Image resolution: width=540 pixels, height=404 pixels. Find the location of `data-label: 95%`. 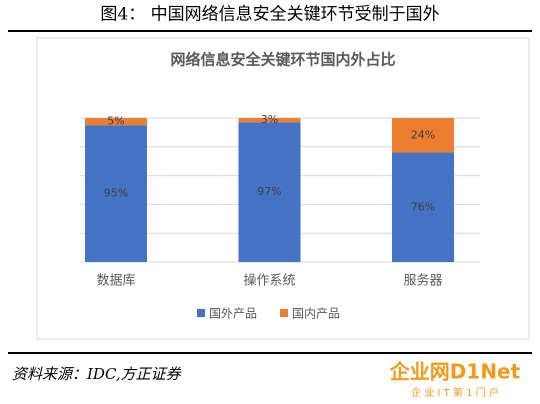

data-label: 95% is located at coordinates (116, 193).